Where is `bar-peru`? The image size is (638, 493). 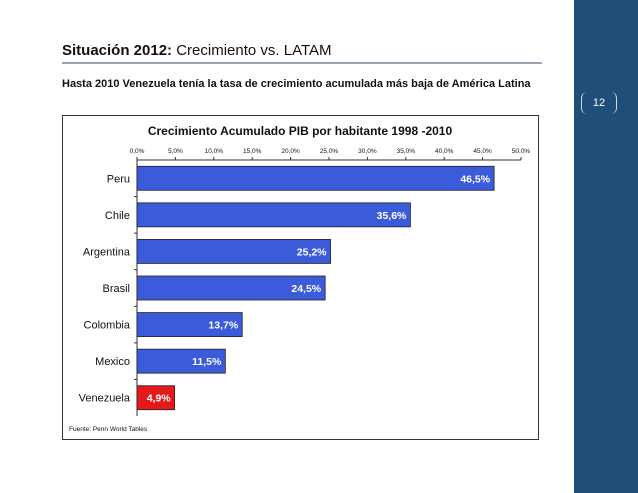
bar-peru is located at coordinates (315, 178).